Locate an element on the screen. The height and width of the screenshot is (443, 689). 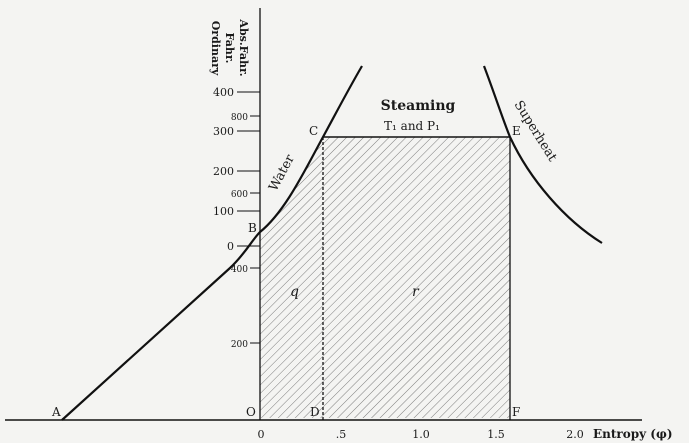
x-axis-title: Entropy (φ) is located at coordinates (633, 434).